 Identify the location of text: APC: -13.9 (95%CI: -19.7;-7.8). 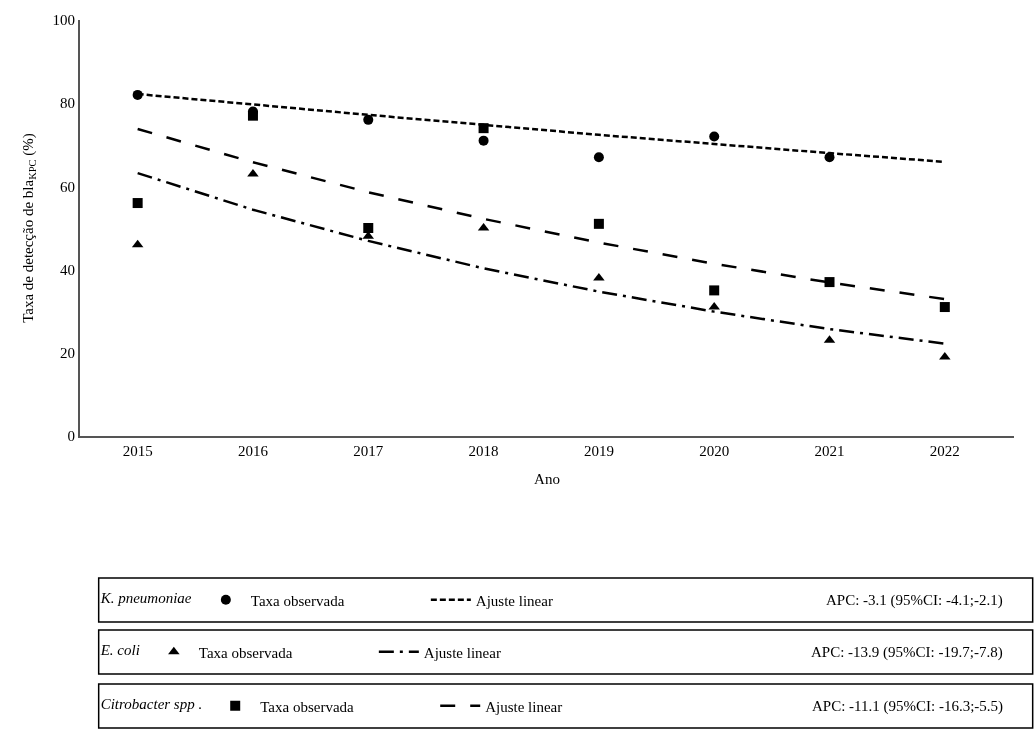
(907, 652).